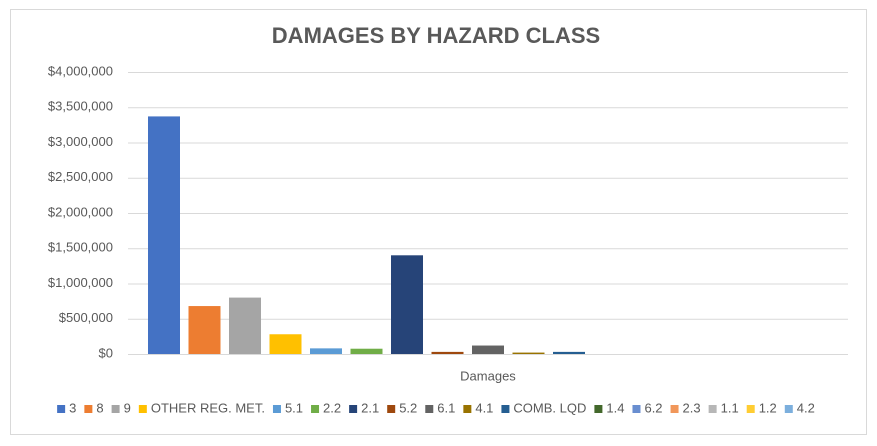  I want to click on legend-label: COMB. LQD, so click(549, 407).